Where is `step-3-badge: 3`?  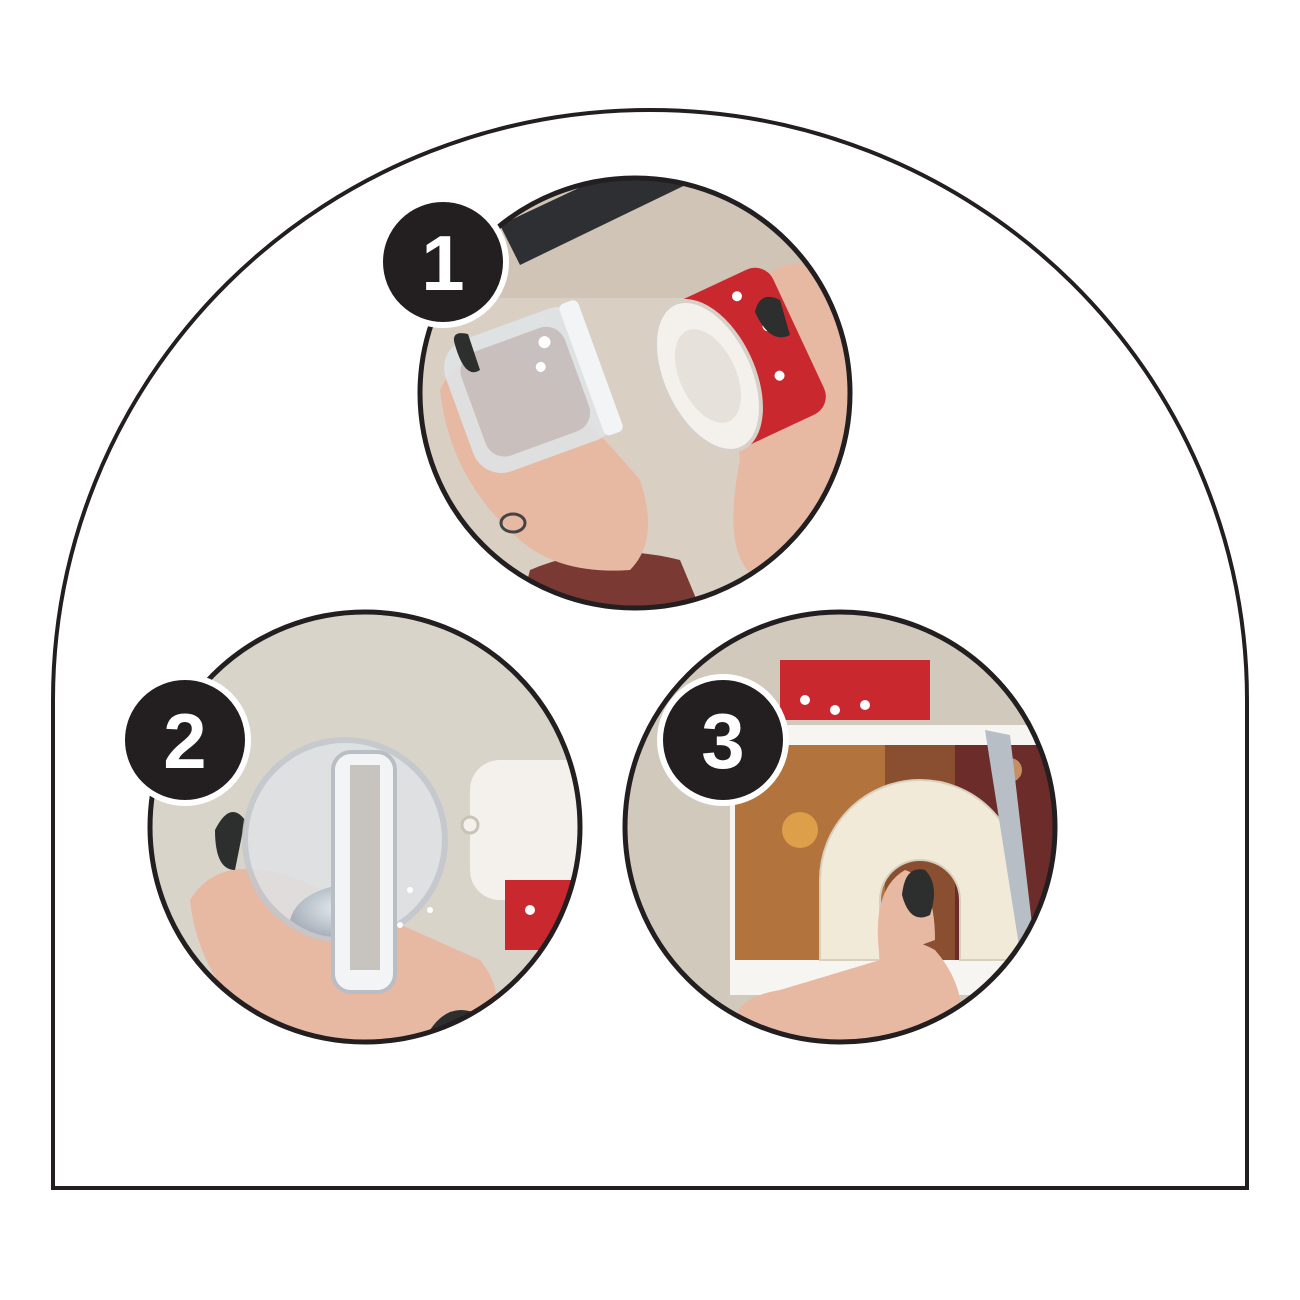 step-3-badge: 3 is located at coordinates (723, 740).